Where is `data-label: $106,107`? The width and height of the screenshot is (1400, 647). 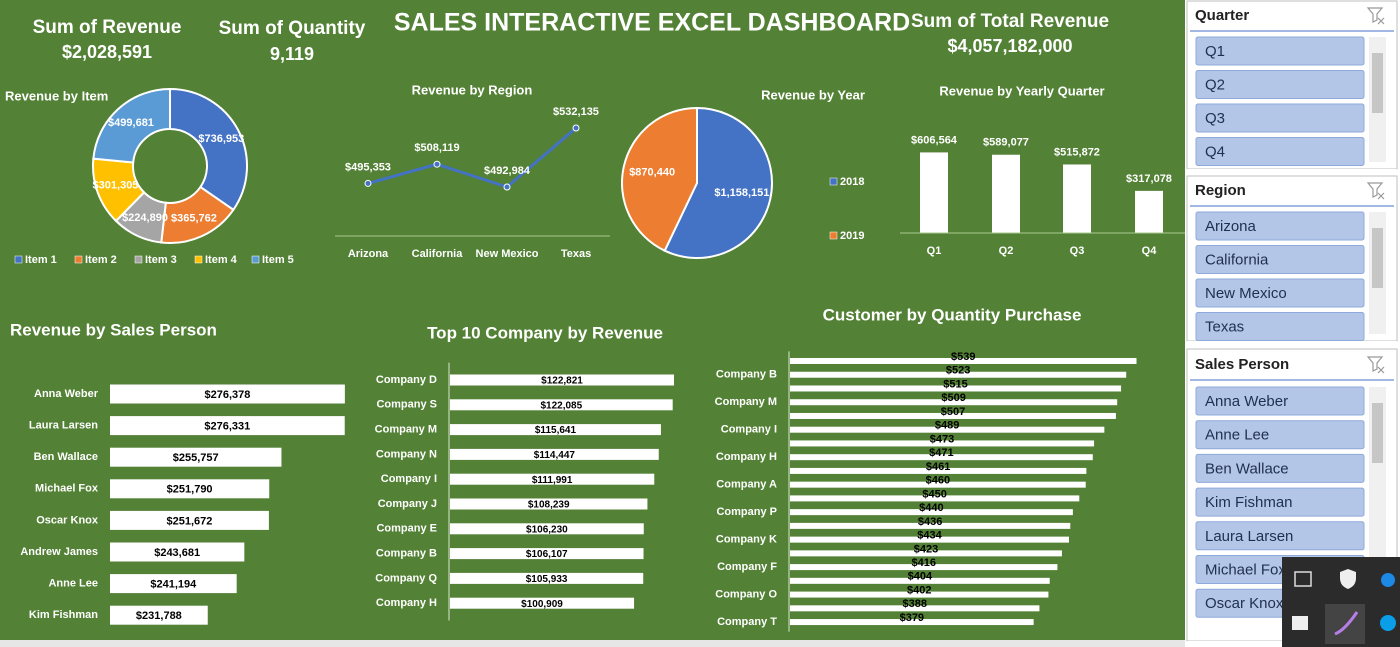 data-label: $106,107 is located at coordinates (547, 554).